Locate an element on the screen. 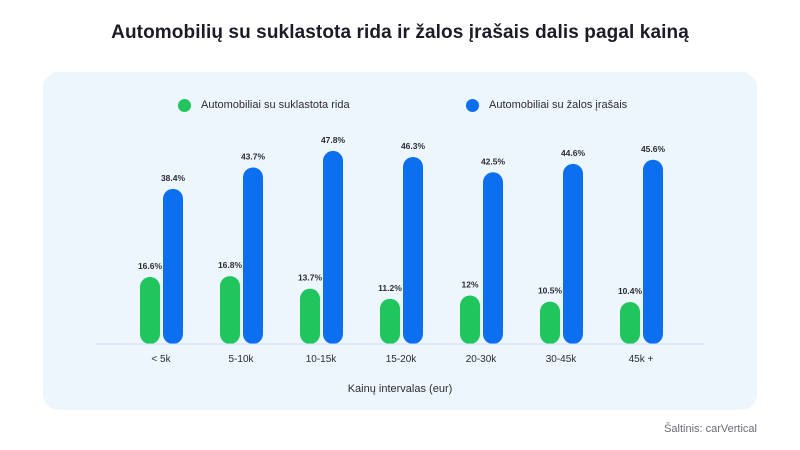 Image resolution: width=800 pixels, height=450 pixels. x-axis-label: Kainų intervalas (eur) is located at coordinates (400, 389).